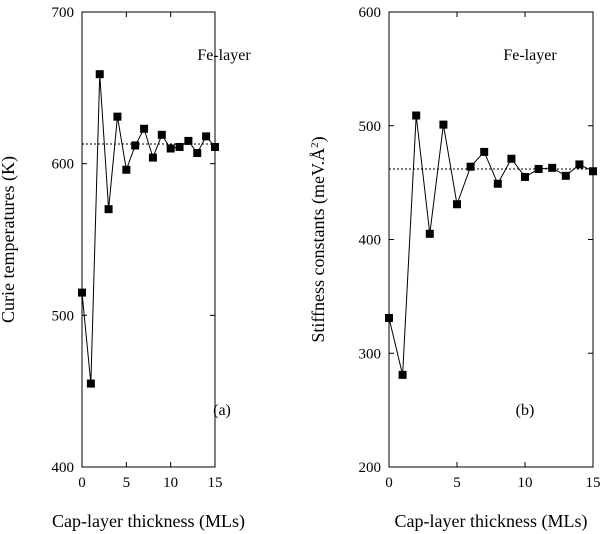  Describe the element at coordinates (222, 410) in the screenshot. I see `annotation-panel-tag: (a)` at that location.